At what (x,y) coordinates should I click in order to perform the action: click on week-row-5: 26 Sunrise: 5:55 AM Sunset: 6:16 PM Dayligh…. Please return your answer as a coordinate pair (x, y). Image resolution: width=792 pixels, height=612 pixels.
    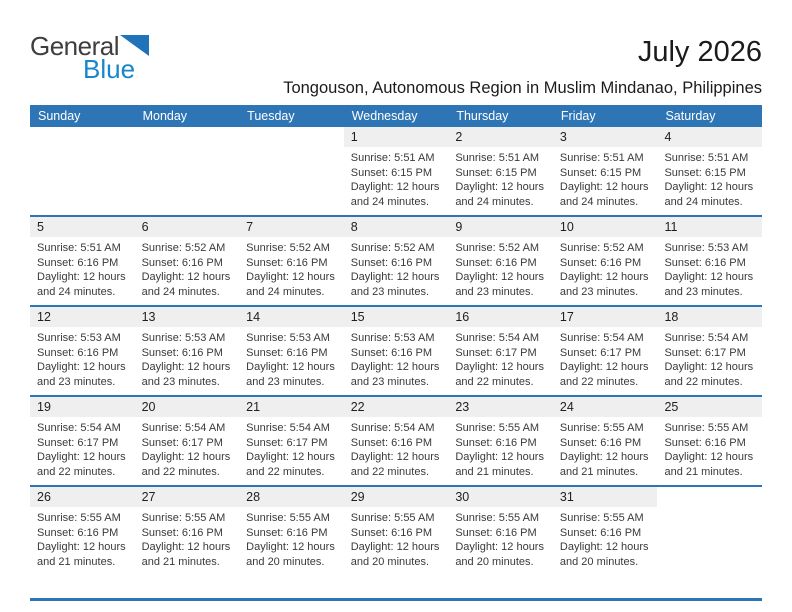
    Looking at the image, I should click on (396, 530).